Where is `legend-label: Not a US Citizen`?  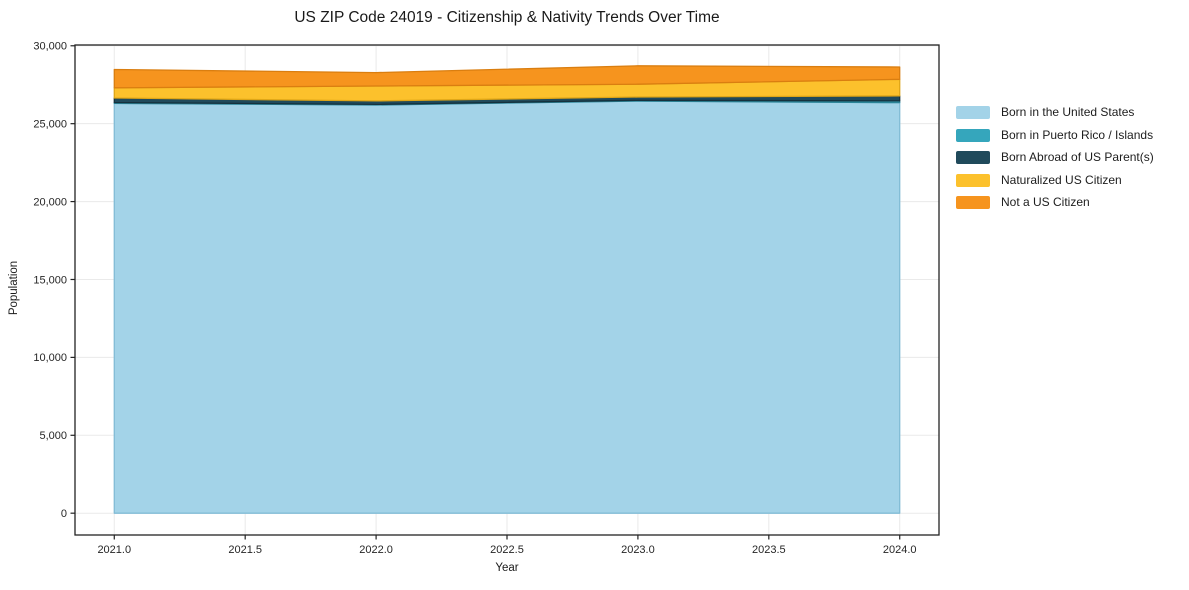 legend-label: Not a US Citizen is located at coordinates (1045, 202).